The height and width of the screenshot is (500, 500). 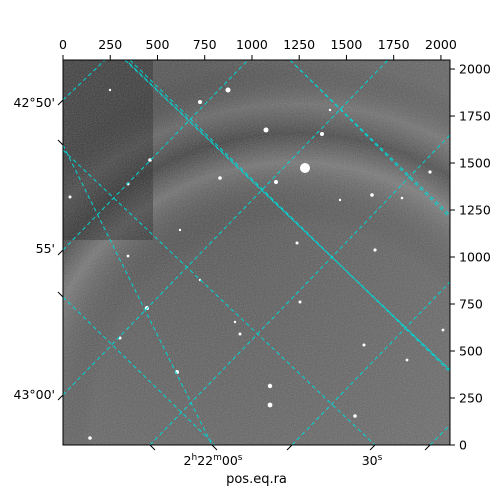 I want to click on top-tick-label: 0, so click(x=63, y=44).